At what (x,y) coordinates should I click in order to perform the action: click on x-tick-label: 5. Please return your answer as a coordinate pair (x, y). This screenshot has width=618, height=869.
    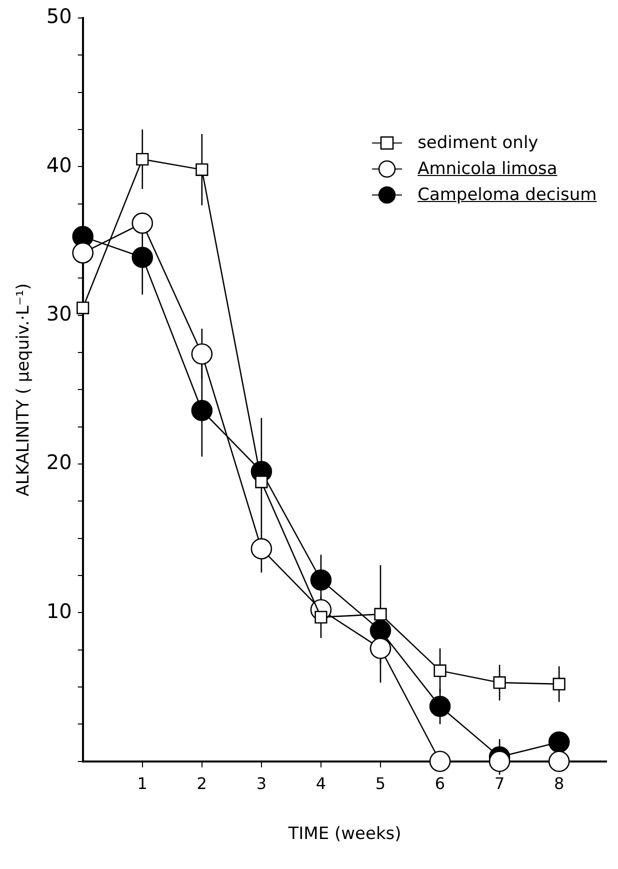
    Looking at the image, I should click on (380, 784).